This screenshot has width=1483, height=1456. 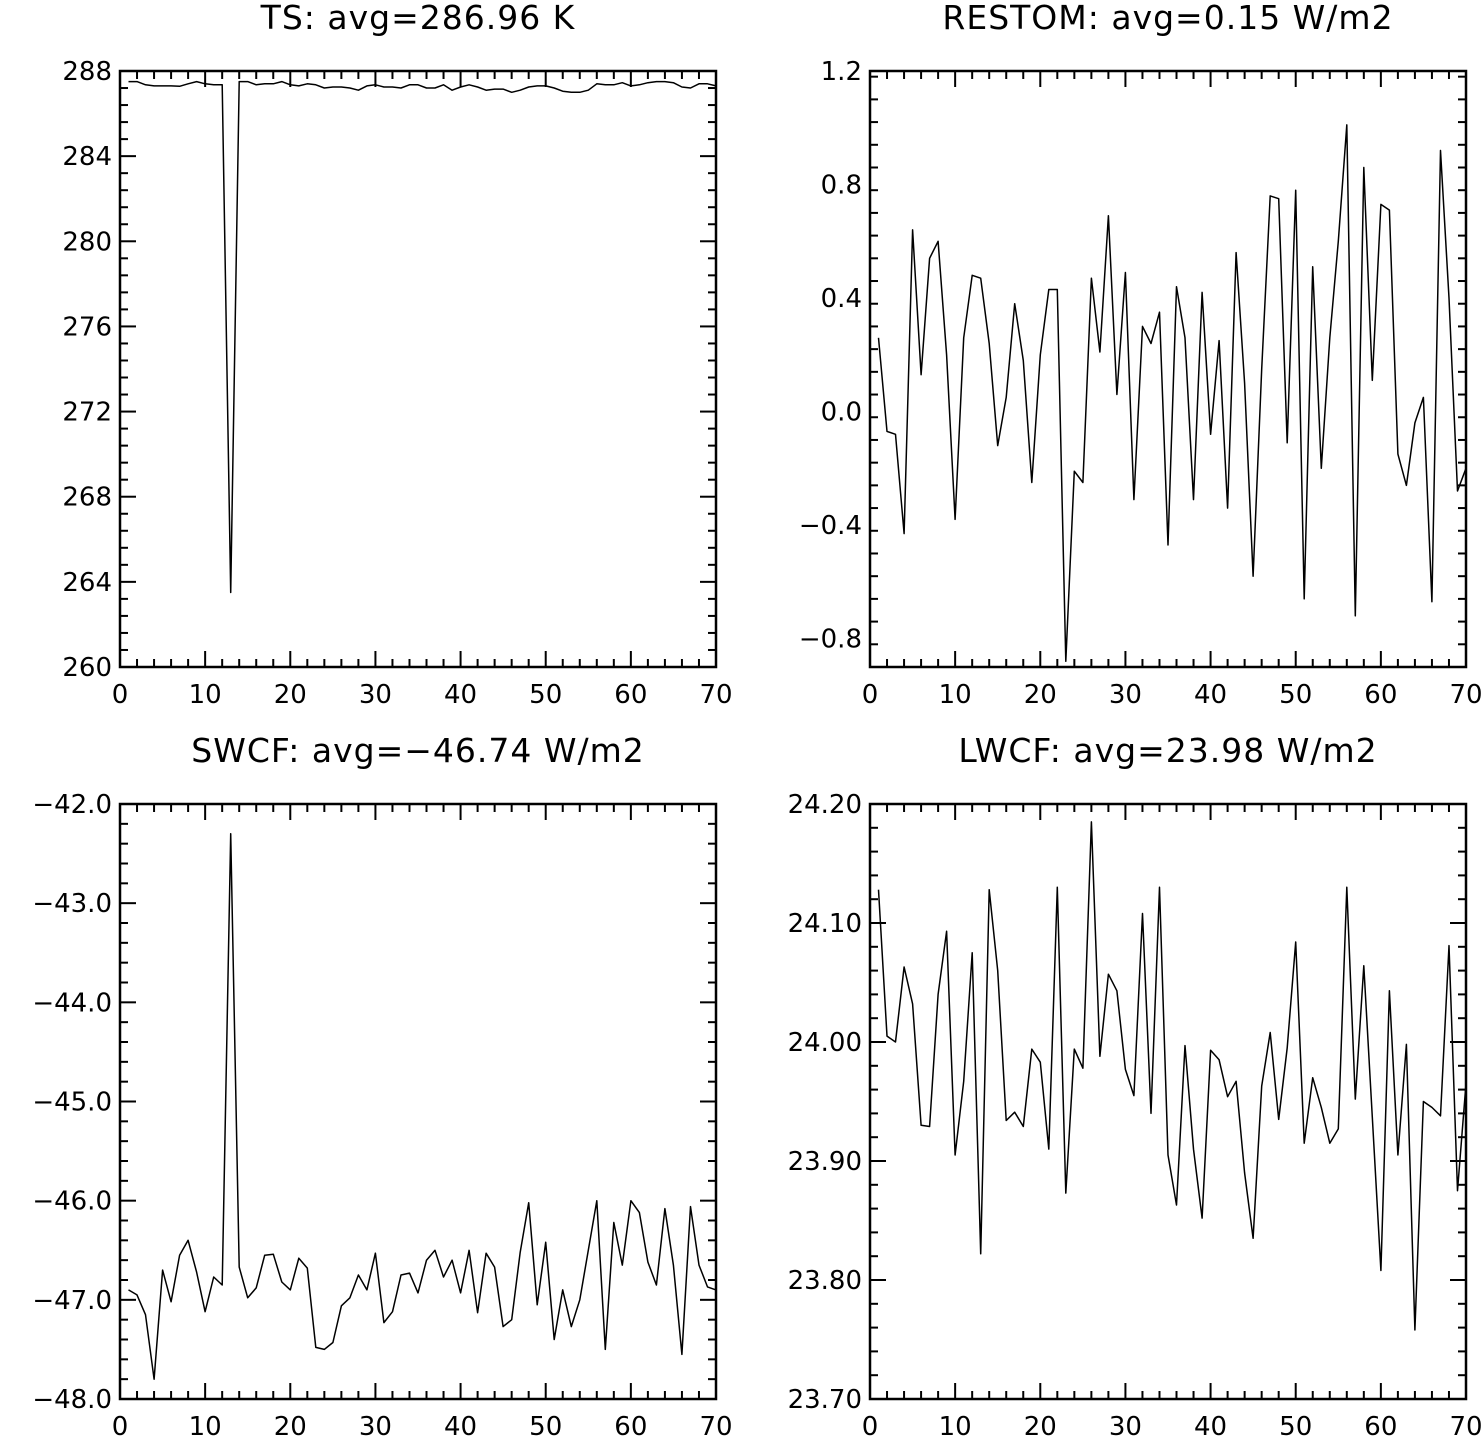 What do you see at coordinates (1210, 695) in the screenshot?
I see `restom-x-tick-label: 40` at bounding box center [1210, 695].